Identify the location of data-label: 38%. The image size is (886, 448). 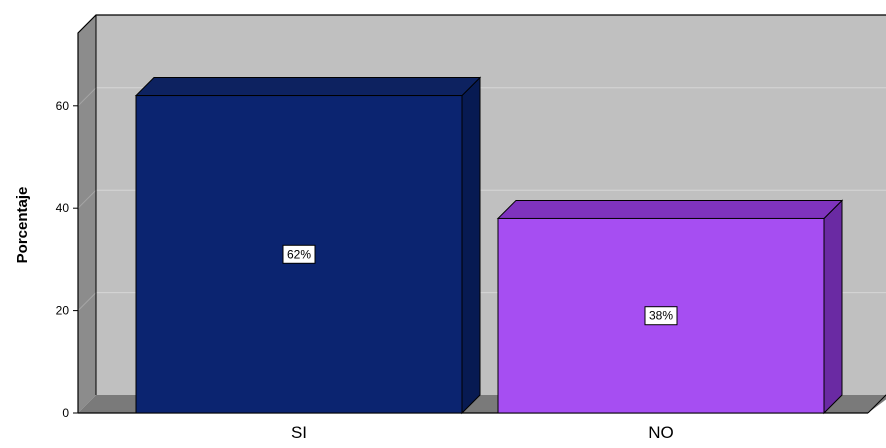
(661, 316).